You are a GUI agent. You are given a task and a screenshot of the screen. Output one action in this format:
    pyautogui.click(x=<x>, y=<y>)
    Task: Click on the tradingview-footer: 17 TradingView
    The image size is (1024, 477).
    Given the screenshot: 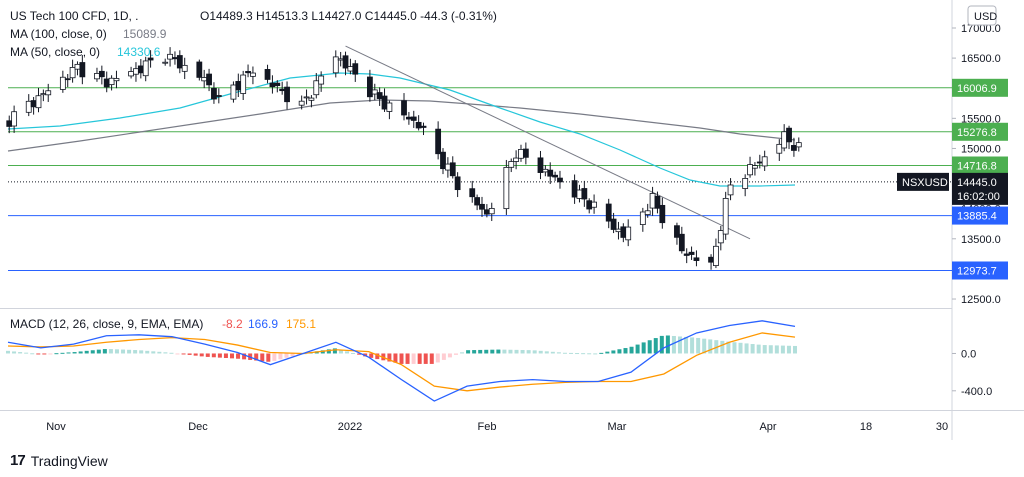 What is the action you would take?
    pyautogui.click(x=59, y=460)
    